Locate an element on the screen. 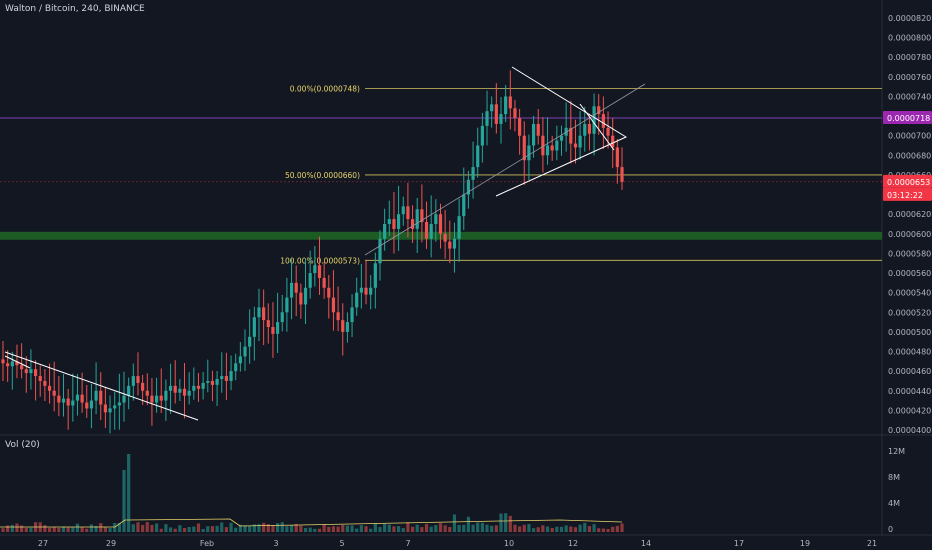 The width and height of the screenshot is (932, 550). time-axis: 27 29 Feb 3 5 7 10 12 14 17 19 21 is located at coordinates (457, 543).